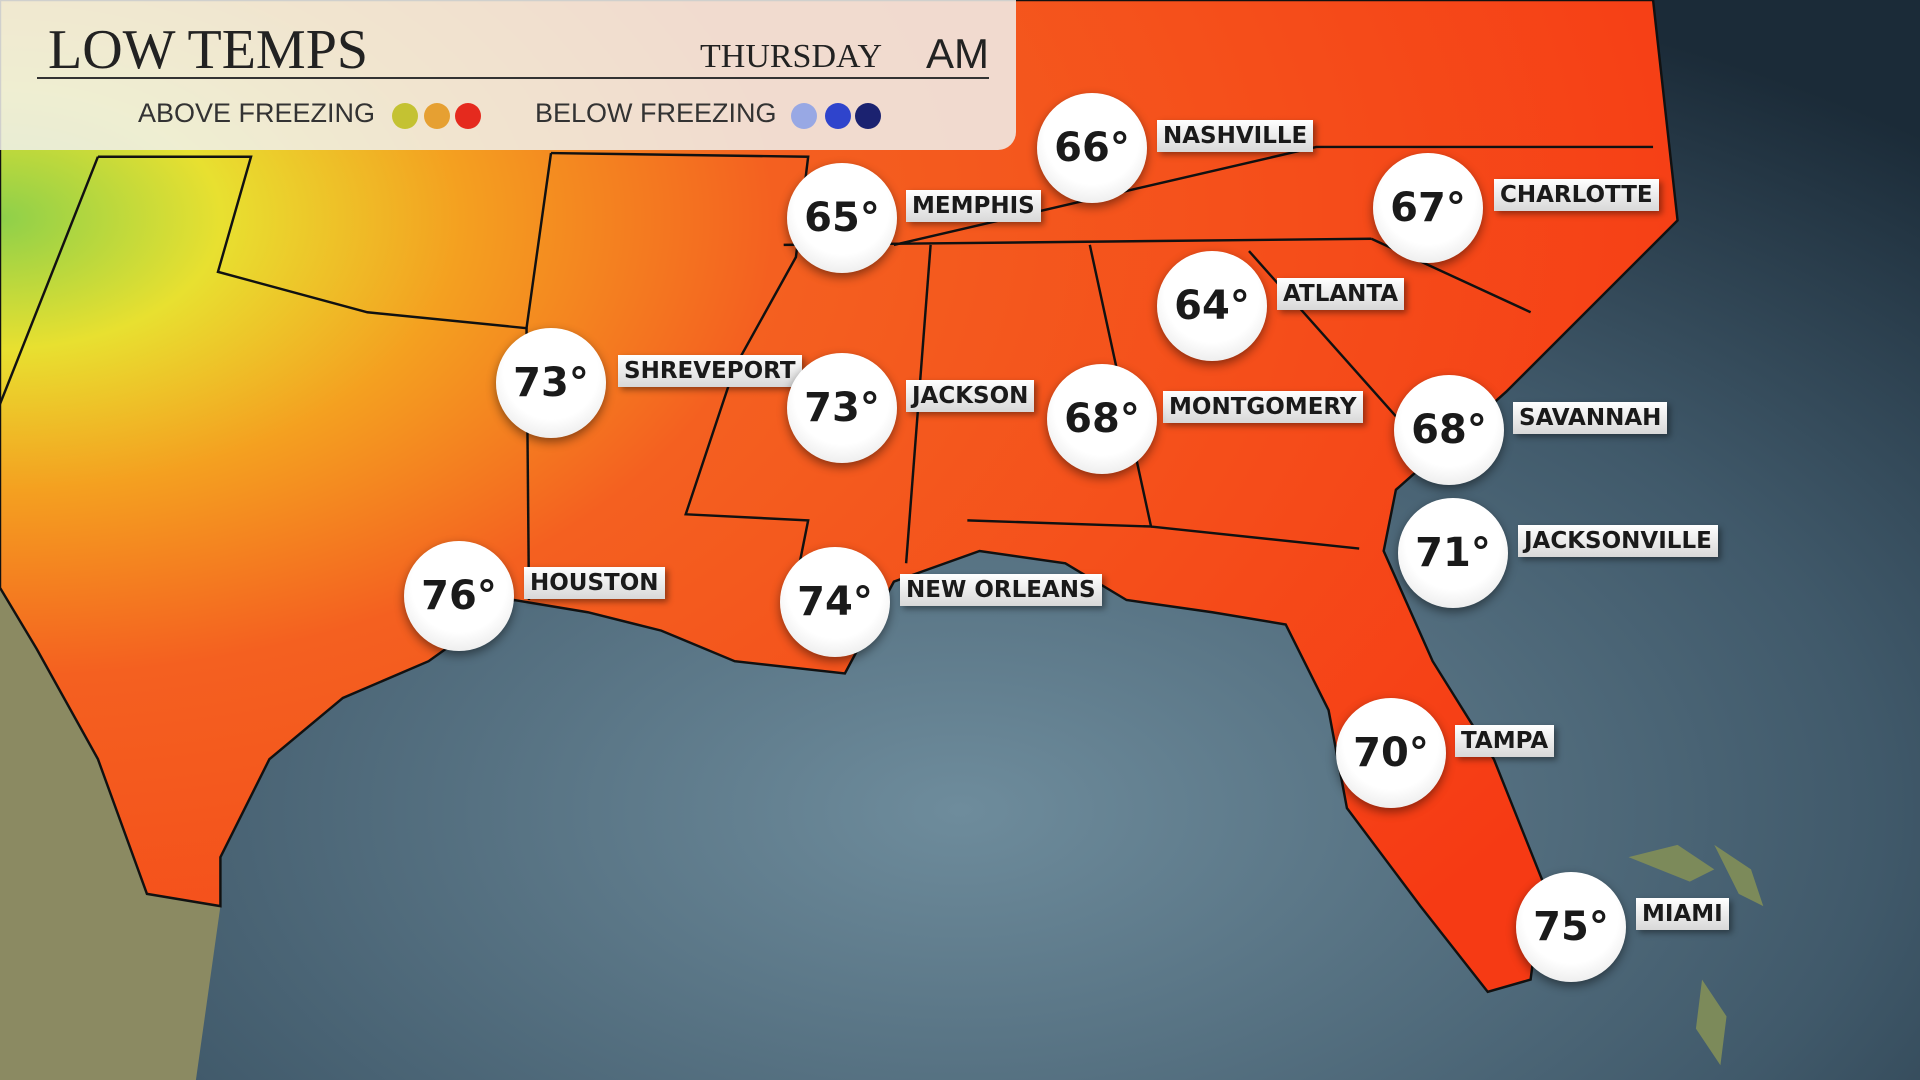 This screenshot has width=1920, height=1080. Describe the element at coordinates (1571, 927) in the screenshot. I see `temp-bubble: 75°` at that location.